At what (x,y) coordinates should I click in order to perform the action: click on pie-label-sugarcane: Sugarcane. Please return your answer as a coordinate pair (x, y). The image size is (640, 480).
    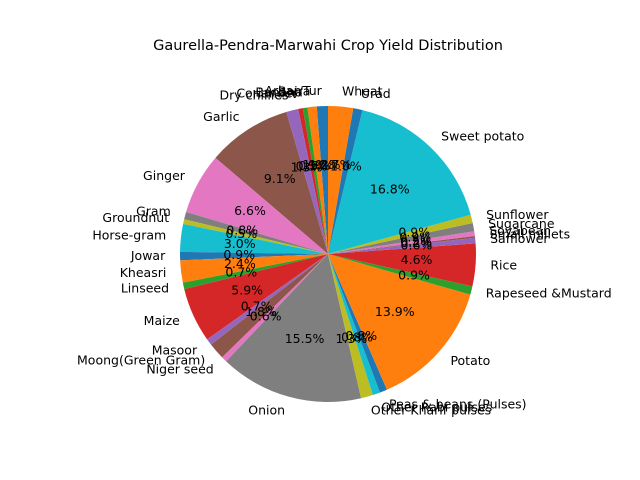
    Looking at the image, I should click on (521, 223).